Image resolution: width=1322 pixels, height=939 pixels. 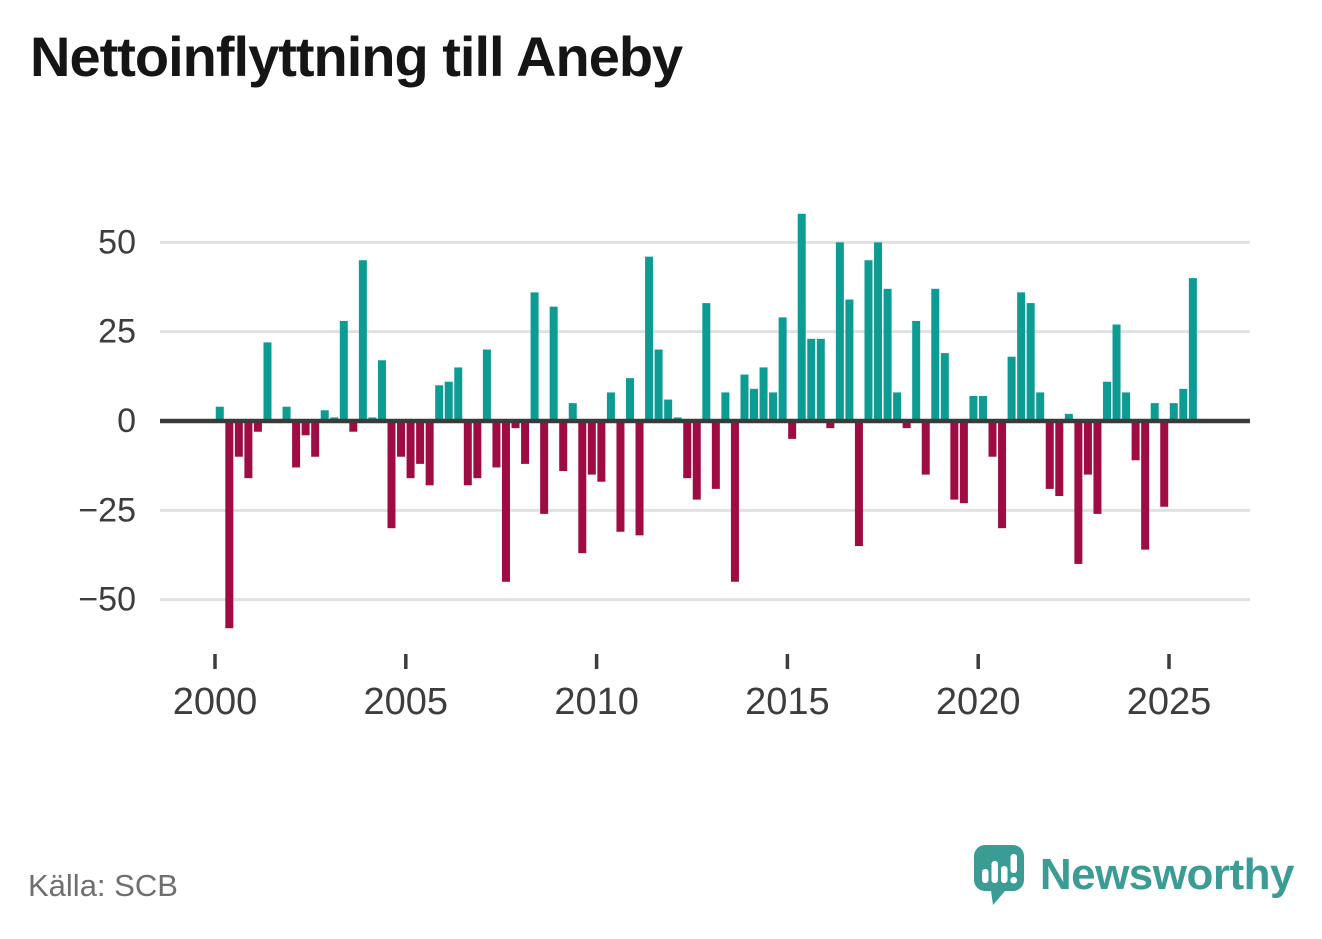 I want to click on x-axis-label: 2020, so click(x=978, y=702).